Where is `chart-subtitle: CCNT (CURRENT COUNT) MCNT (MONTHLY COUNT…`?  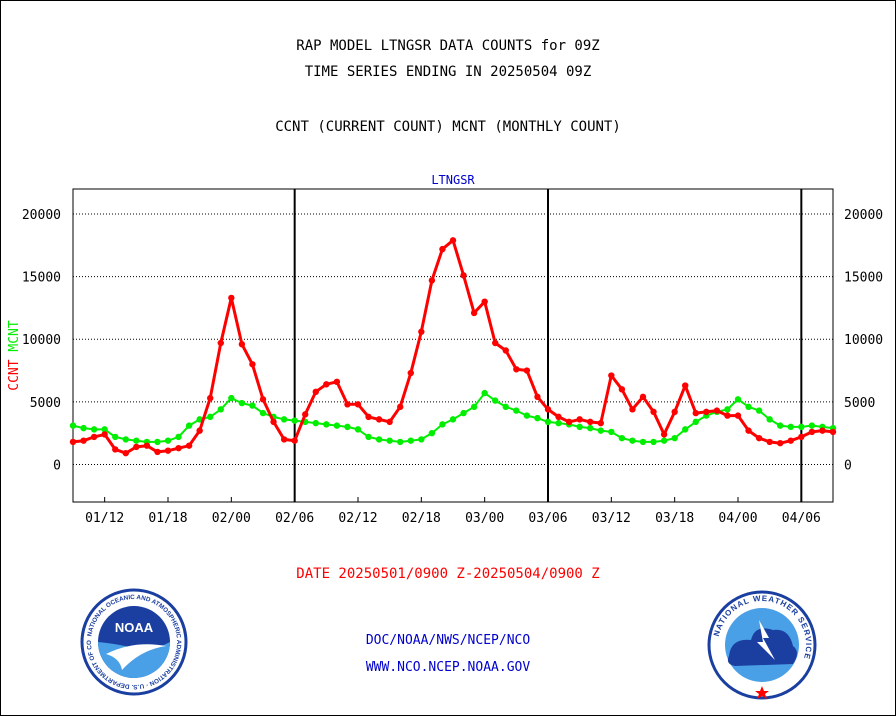
chart-subtitle: CCNT (CURRENT COUNT) MCNT (MONTHLY COUNT… is located at coordinates (448, 127).